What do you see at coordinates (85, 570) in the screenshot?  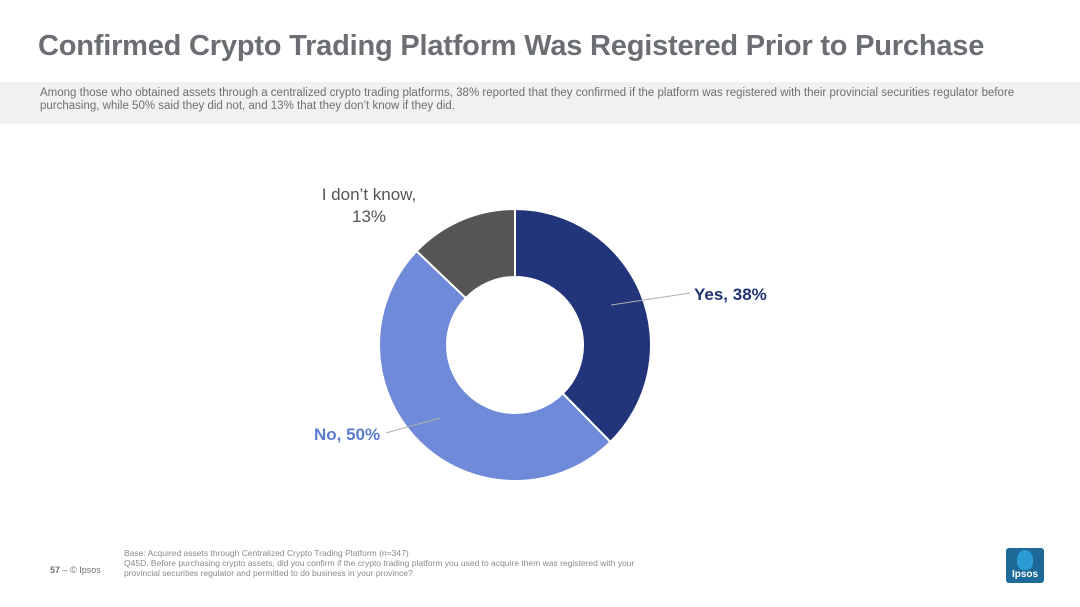 I see `copyright: © Ipsos` at bounding box center [85, 570].